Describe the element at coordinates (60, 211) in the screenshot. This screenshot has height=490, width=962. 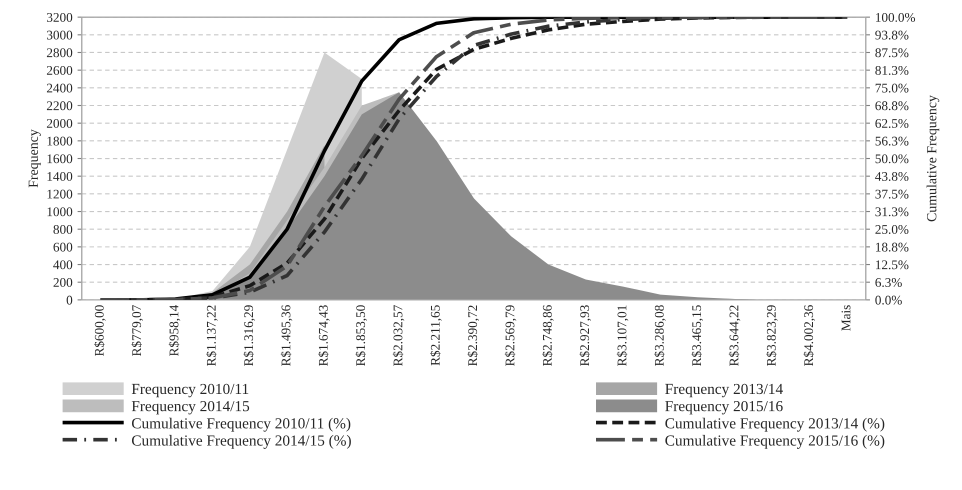
I see `y-tick-label: 1000` at that location.